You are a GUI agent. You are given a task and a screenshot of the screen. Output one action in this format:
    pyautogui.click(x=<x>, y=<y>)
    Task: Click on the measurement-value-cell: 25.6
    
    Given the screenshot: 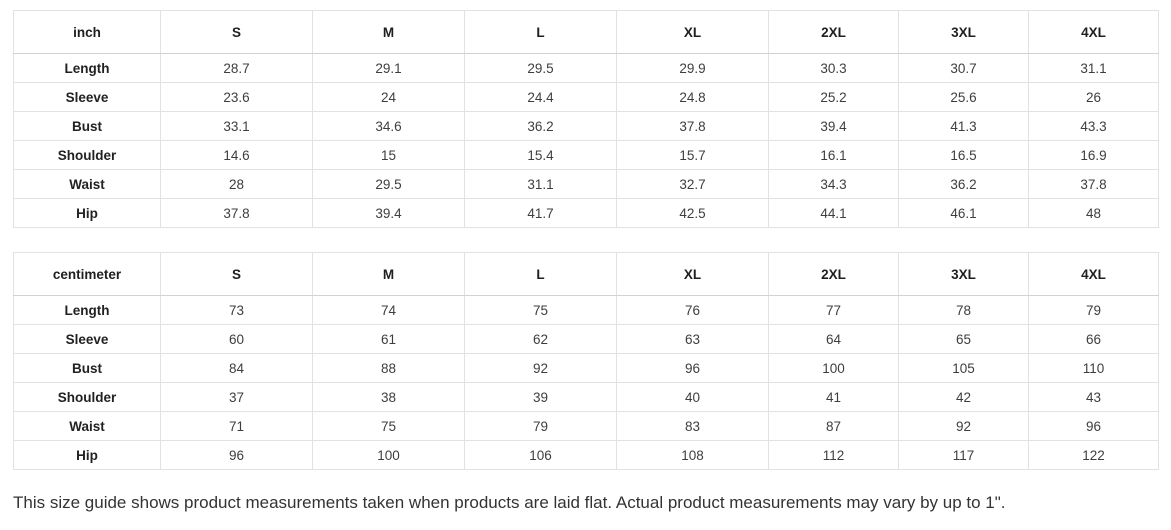 What is the action you would take?
    pyautogui.click(x=963, y=97)
    